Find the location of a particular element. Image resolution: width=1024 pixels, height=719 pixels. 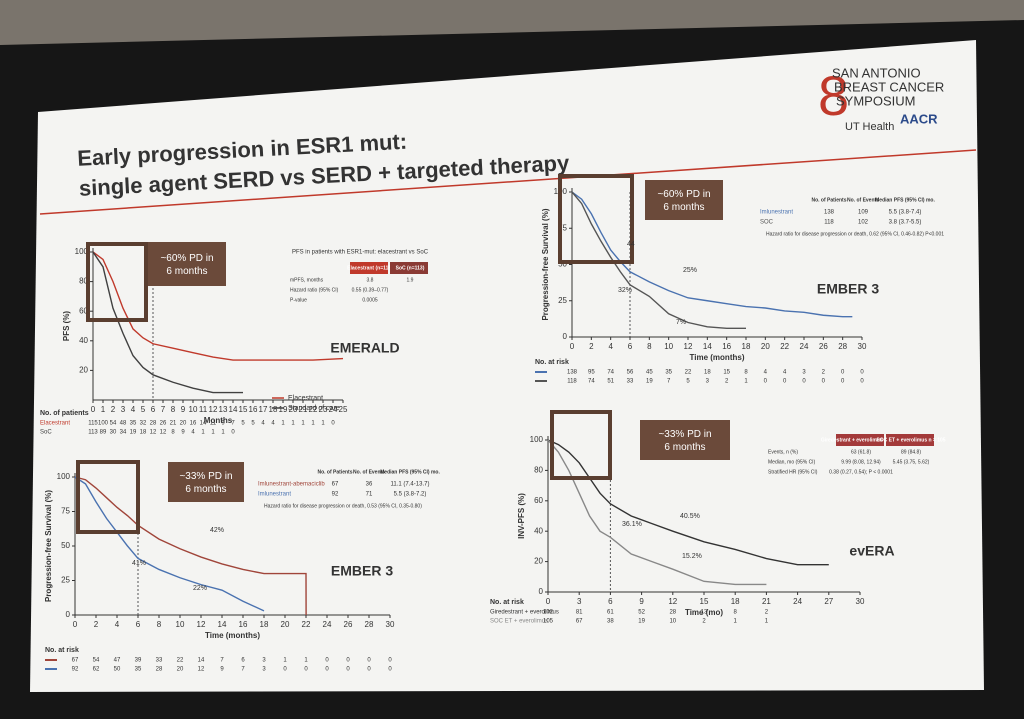

y-tick-label: 60 is located at coordinates (538, 500).